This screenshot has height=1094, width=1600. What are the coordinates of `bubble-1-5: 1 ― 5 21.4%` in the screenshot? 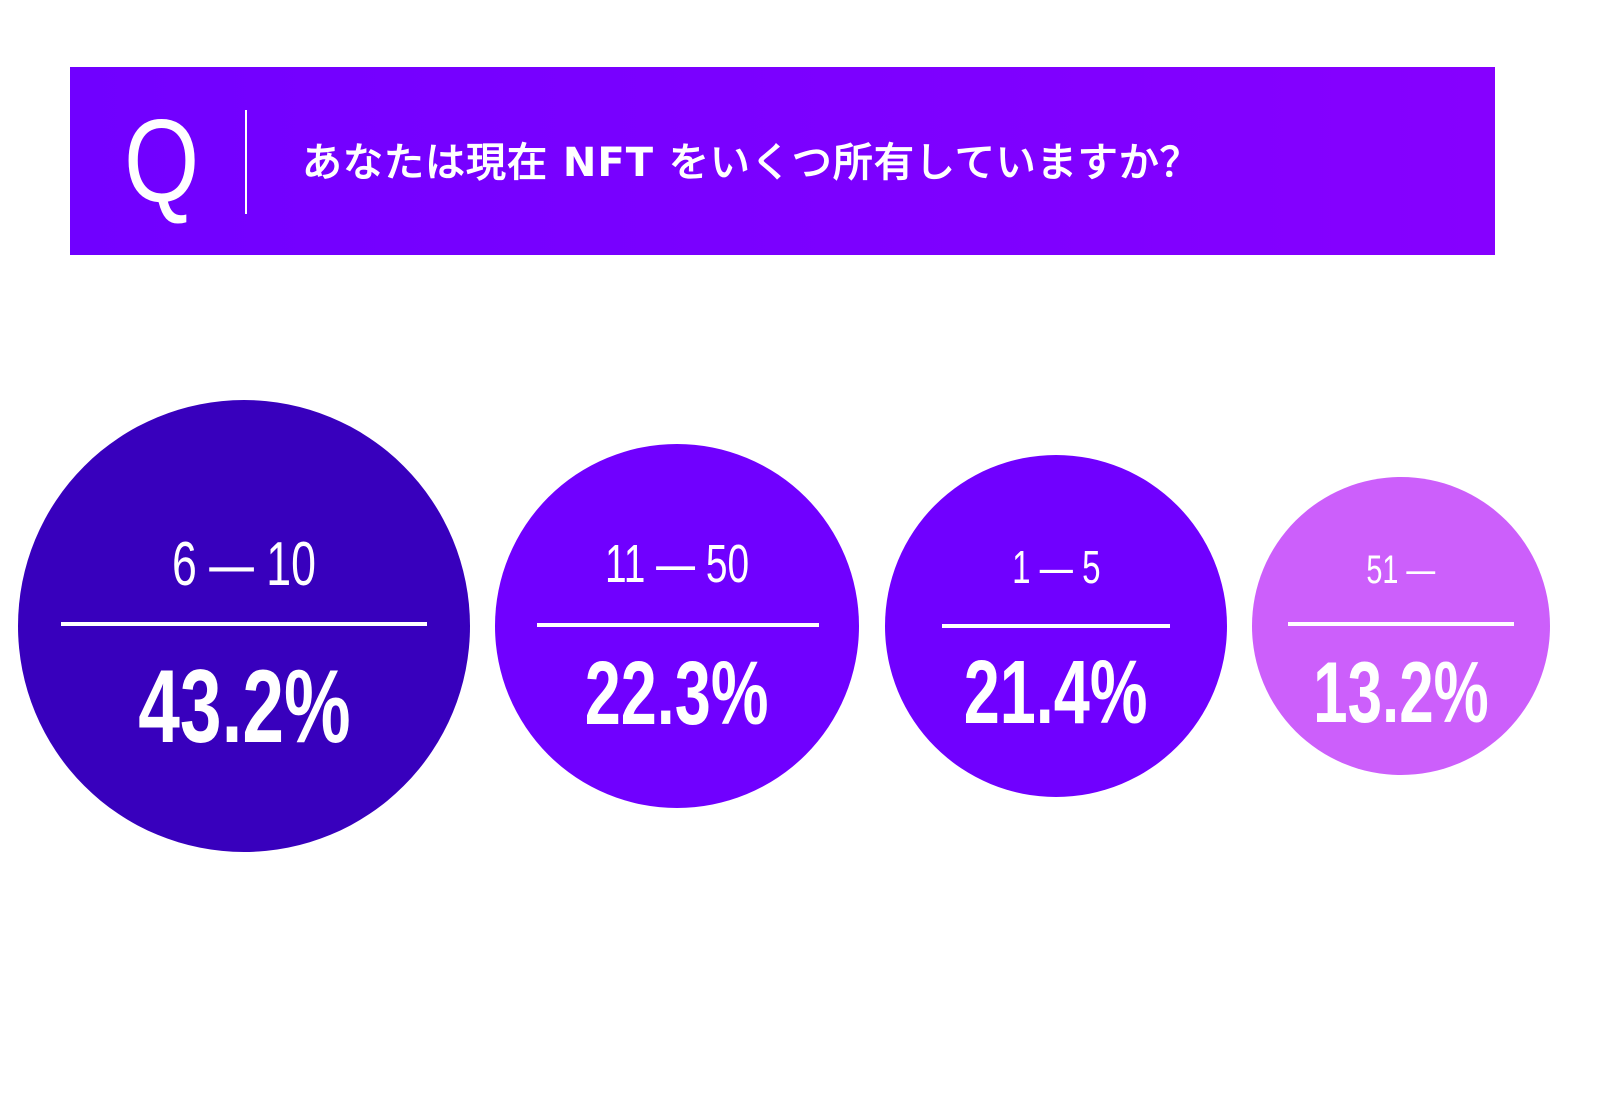 It's located at (1056, 626).